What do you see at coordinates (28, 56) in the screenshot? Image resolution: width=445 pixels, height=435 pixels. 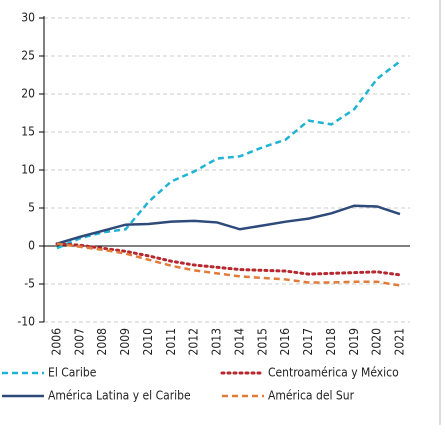 I see `y-tick-label: 25` at bounding box center [28, 56].